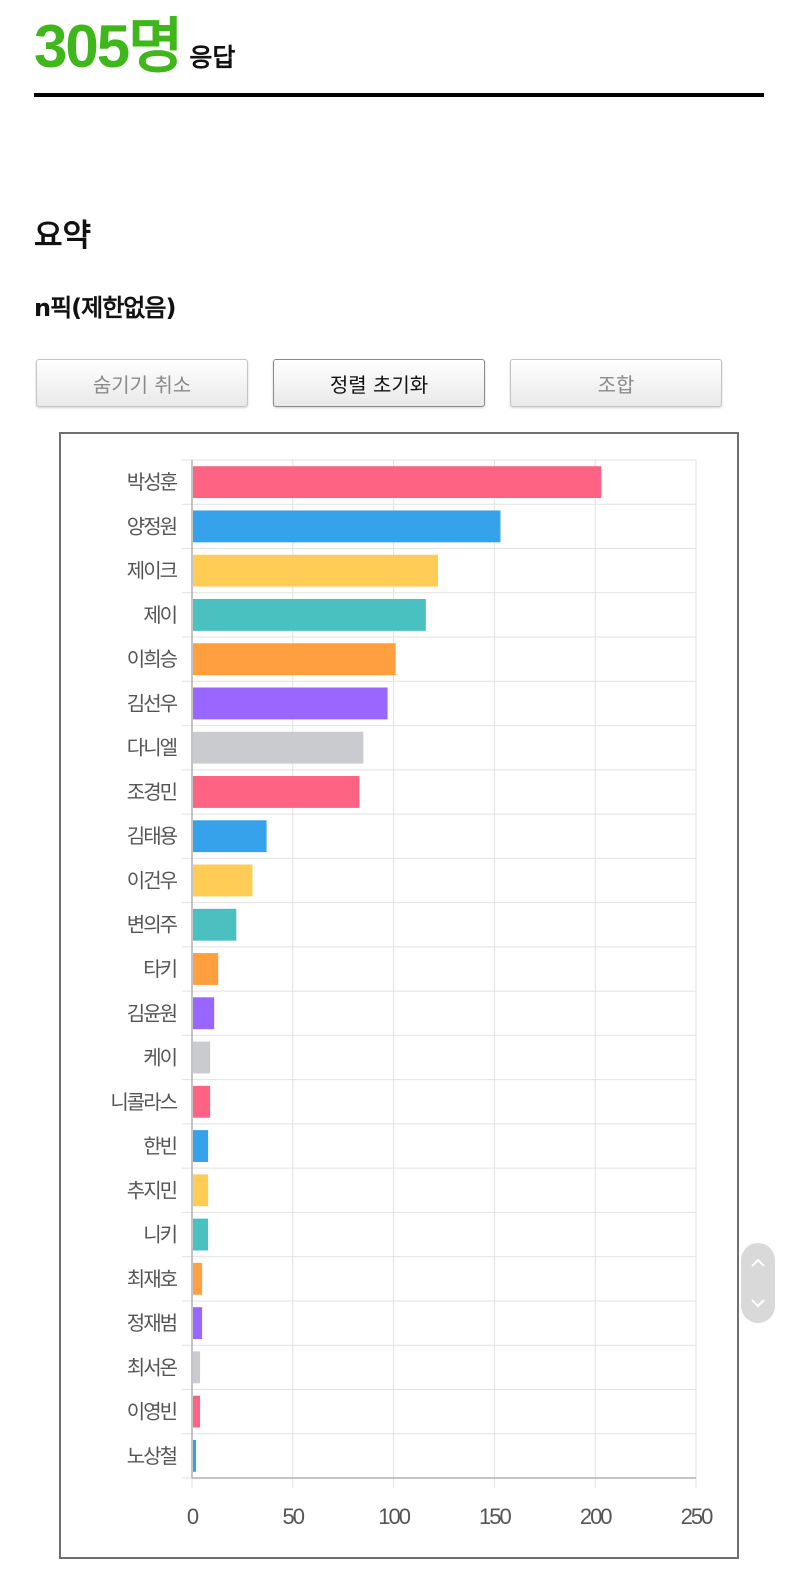 Image resolution: width=810 pixels, height=1593 pixels. I want to click on chevron-down-icon, so click(758, 1303).